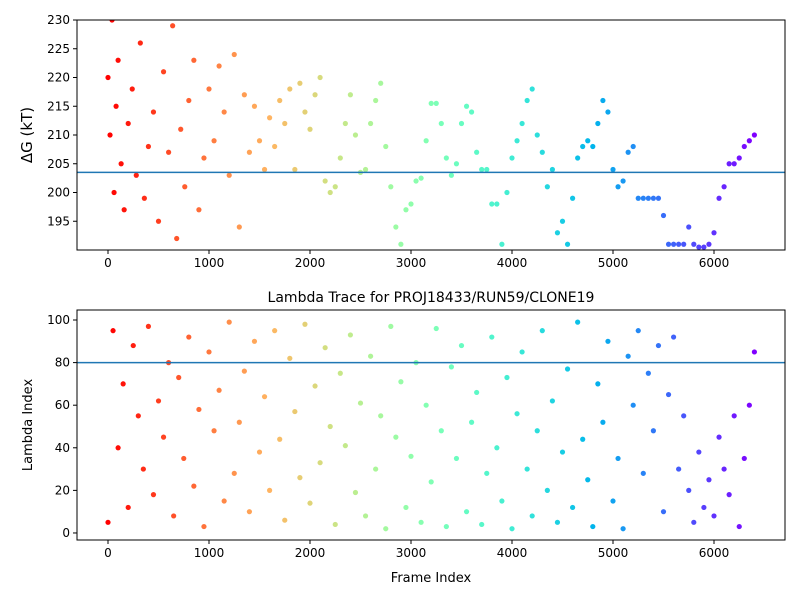 This screenshot has height=600, width=800. Describe the element at coordinates (27, 135) in the screenshot. I see `y-axis-label: ΔG (kT)` at that location.